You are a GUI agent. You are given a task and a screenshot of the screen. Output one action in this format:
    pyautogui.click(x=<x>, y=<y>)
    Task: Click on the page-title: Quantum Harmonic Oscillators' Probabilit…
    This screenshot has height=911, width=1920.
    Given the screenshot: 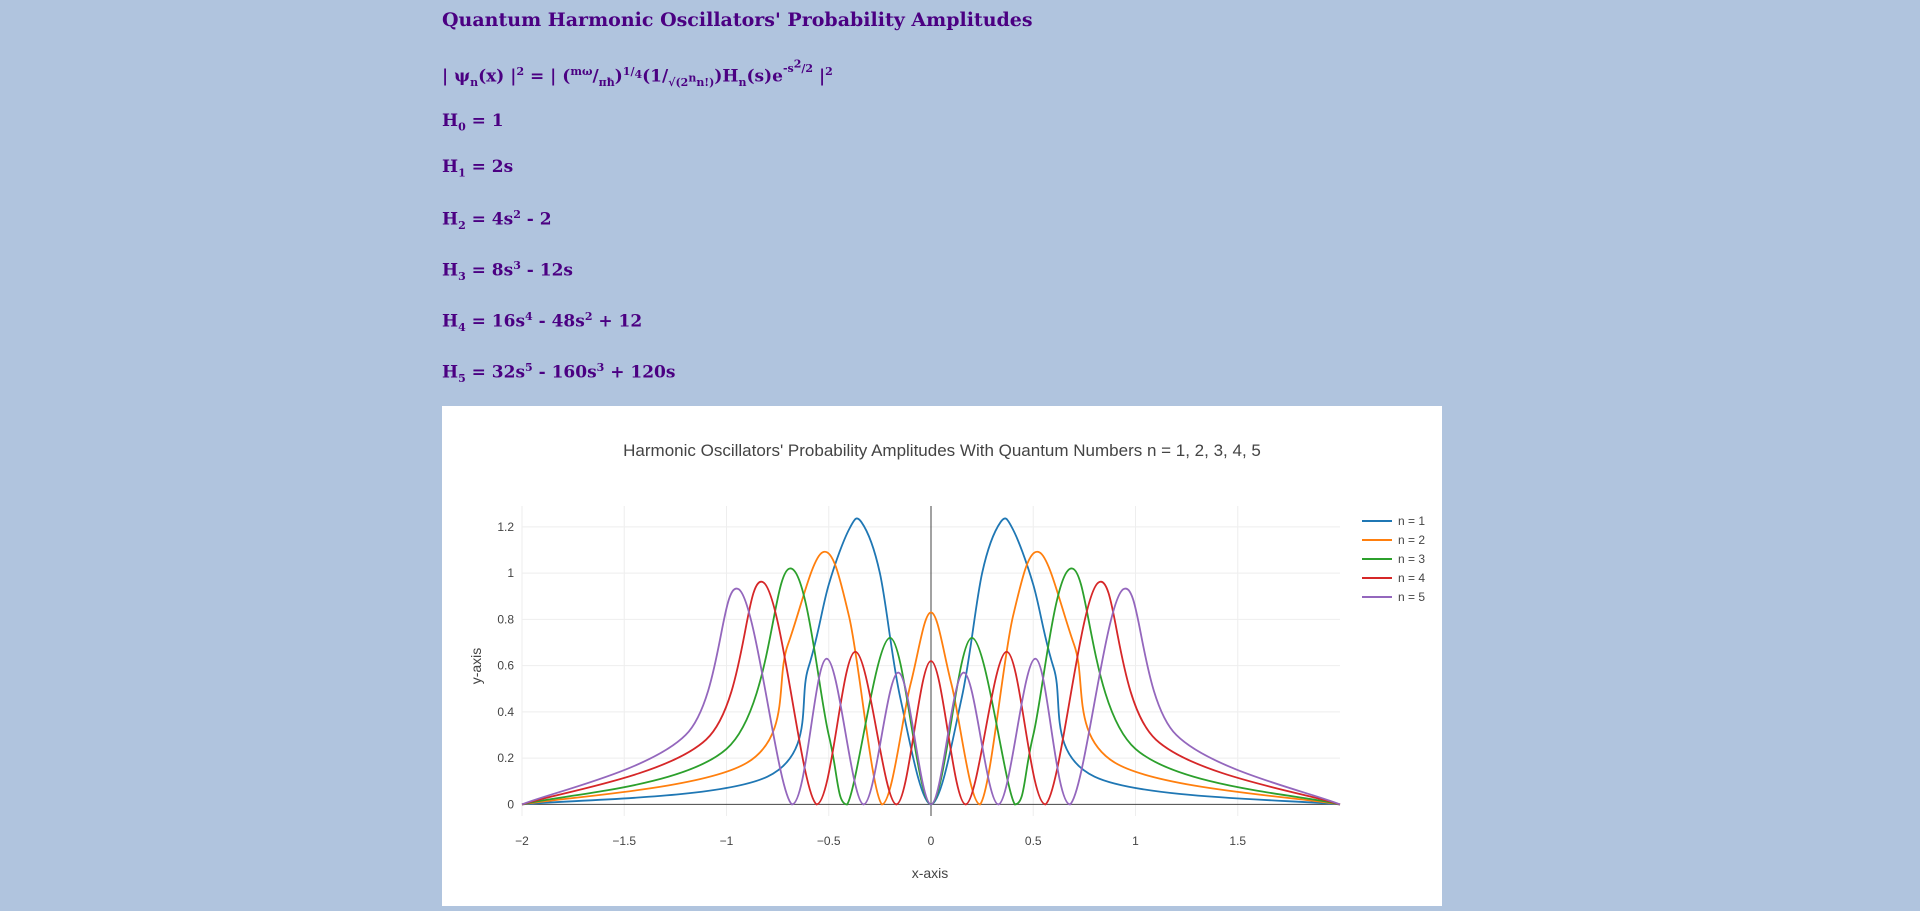 What is the action you would take?
    pyautogui.click(x=737, y=20)
    